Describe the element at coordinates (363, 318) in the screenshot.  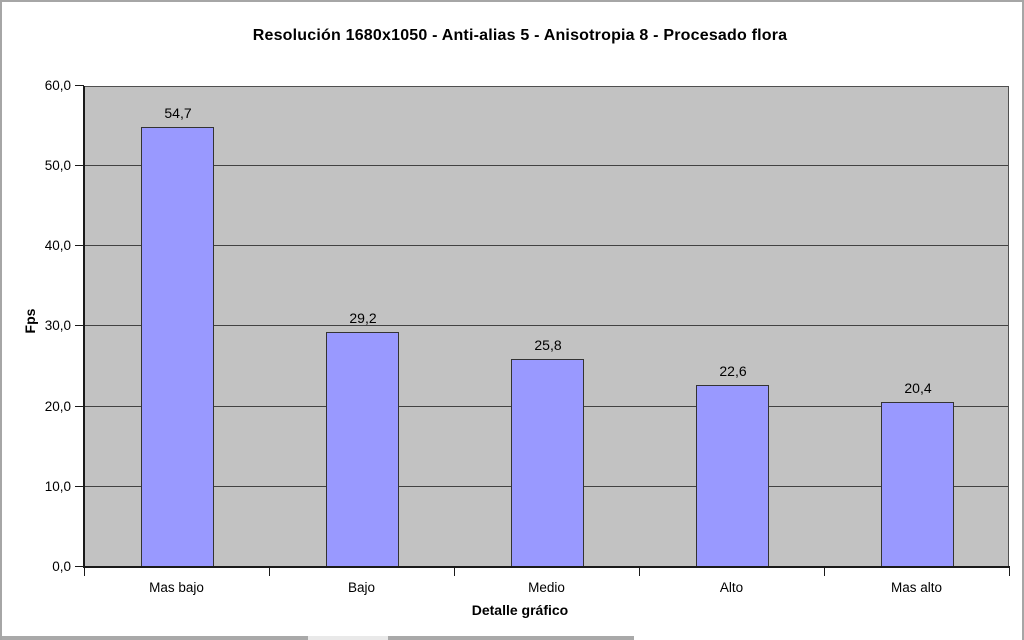
I see `bar-value-label: 29,2` at that location.